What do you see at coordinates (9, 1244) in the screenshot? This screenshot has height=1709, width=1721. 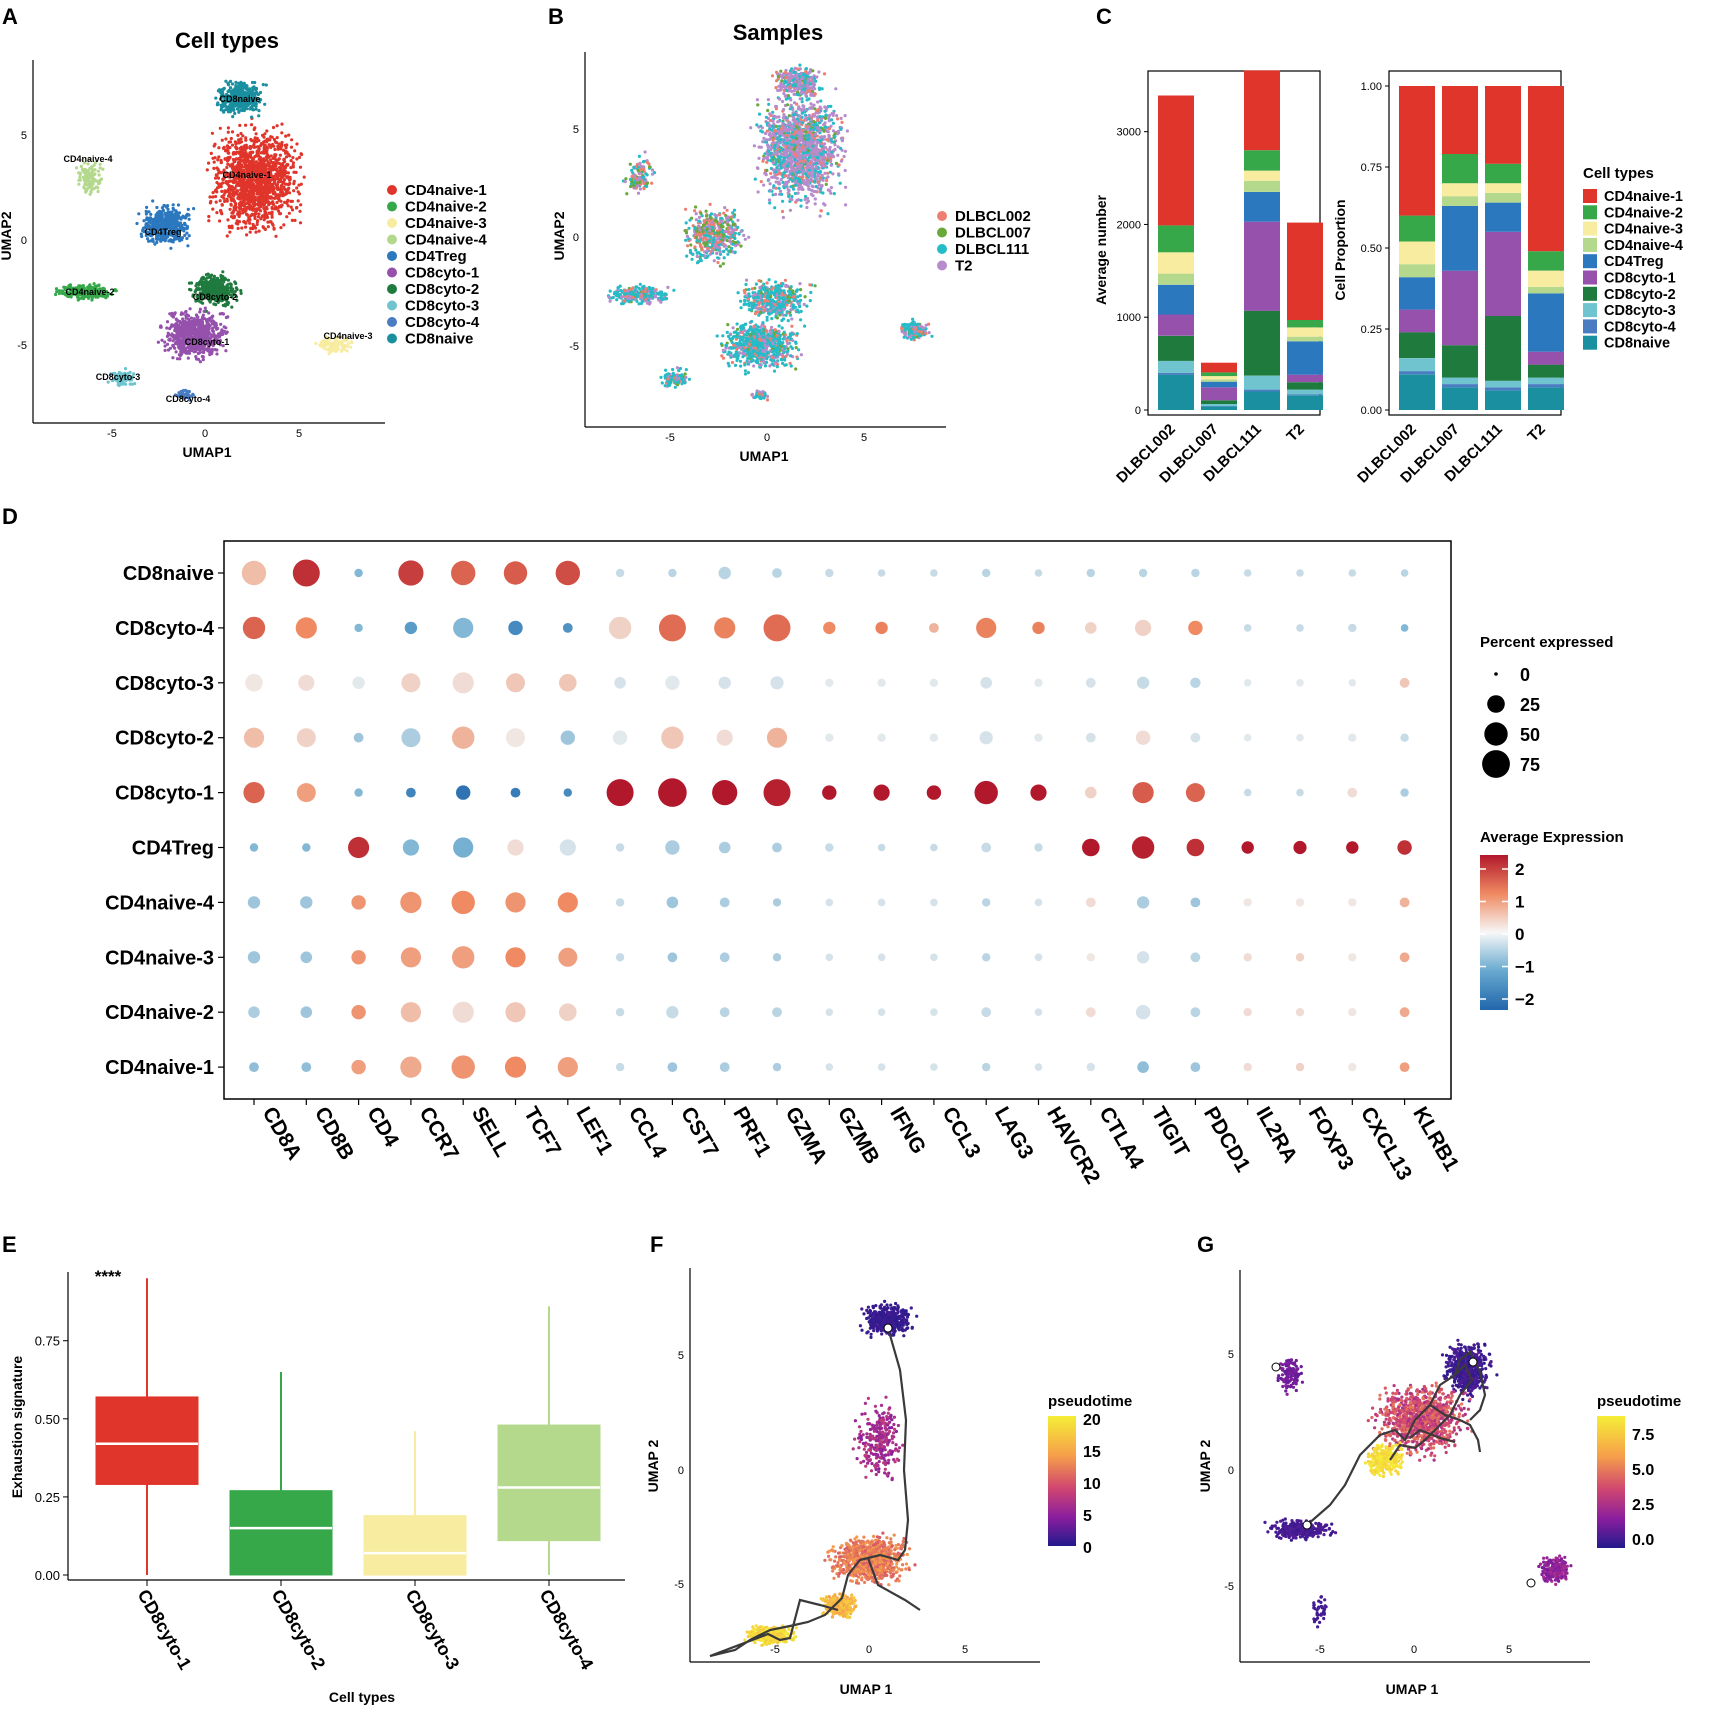 I see `panel-label-e: E` at bounding box center [9, 1244].